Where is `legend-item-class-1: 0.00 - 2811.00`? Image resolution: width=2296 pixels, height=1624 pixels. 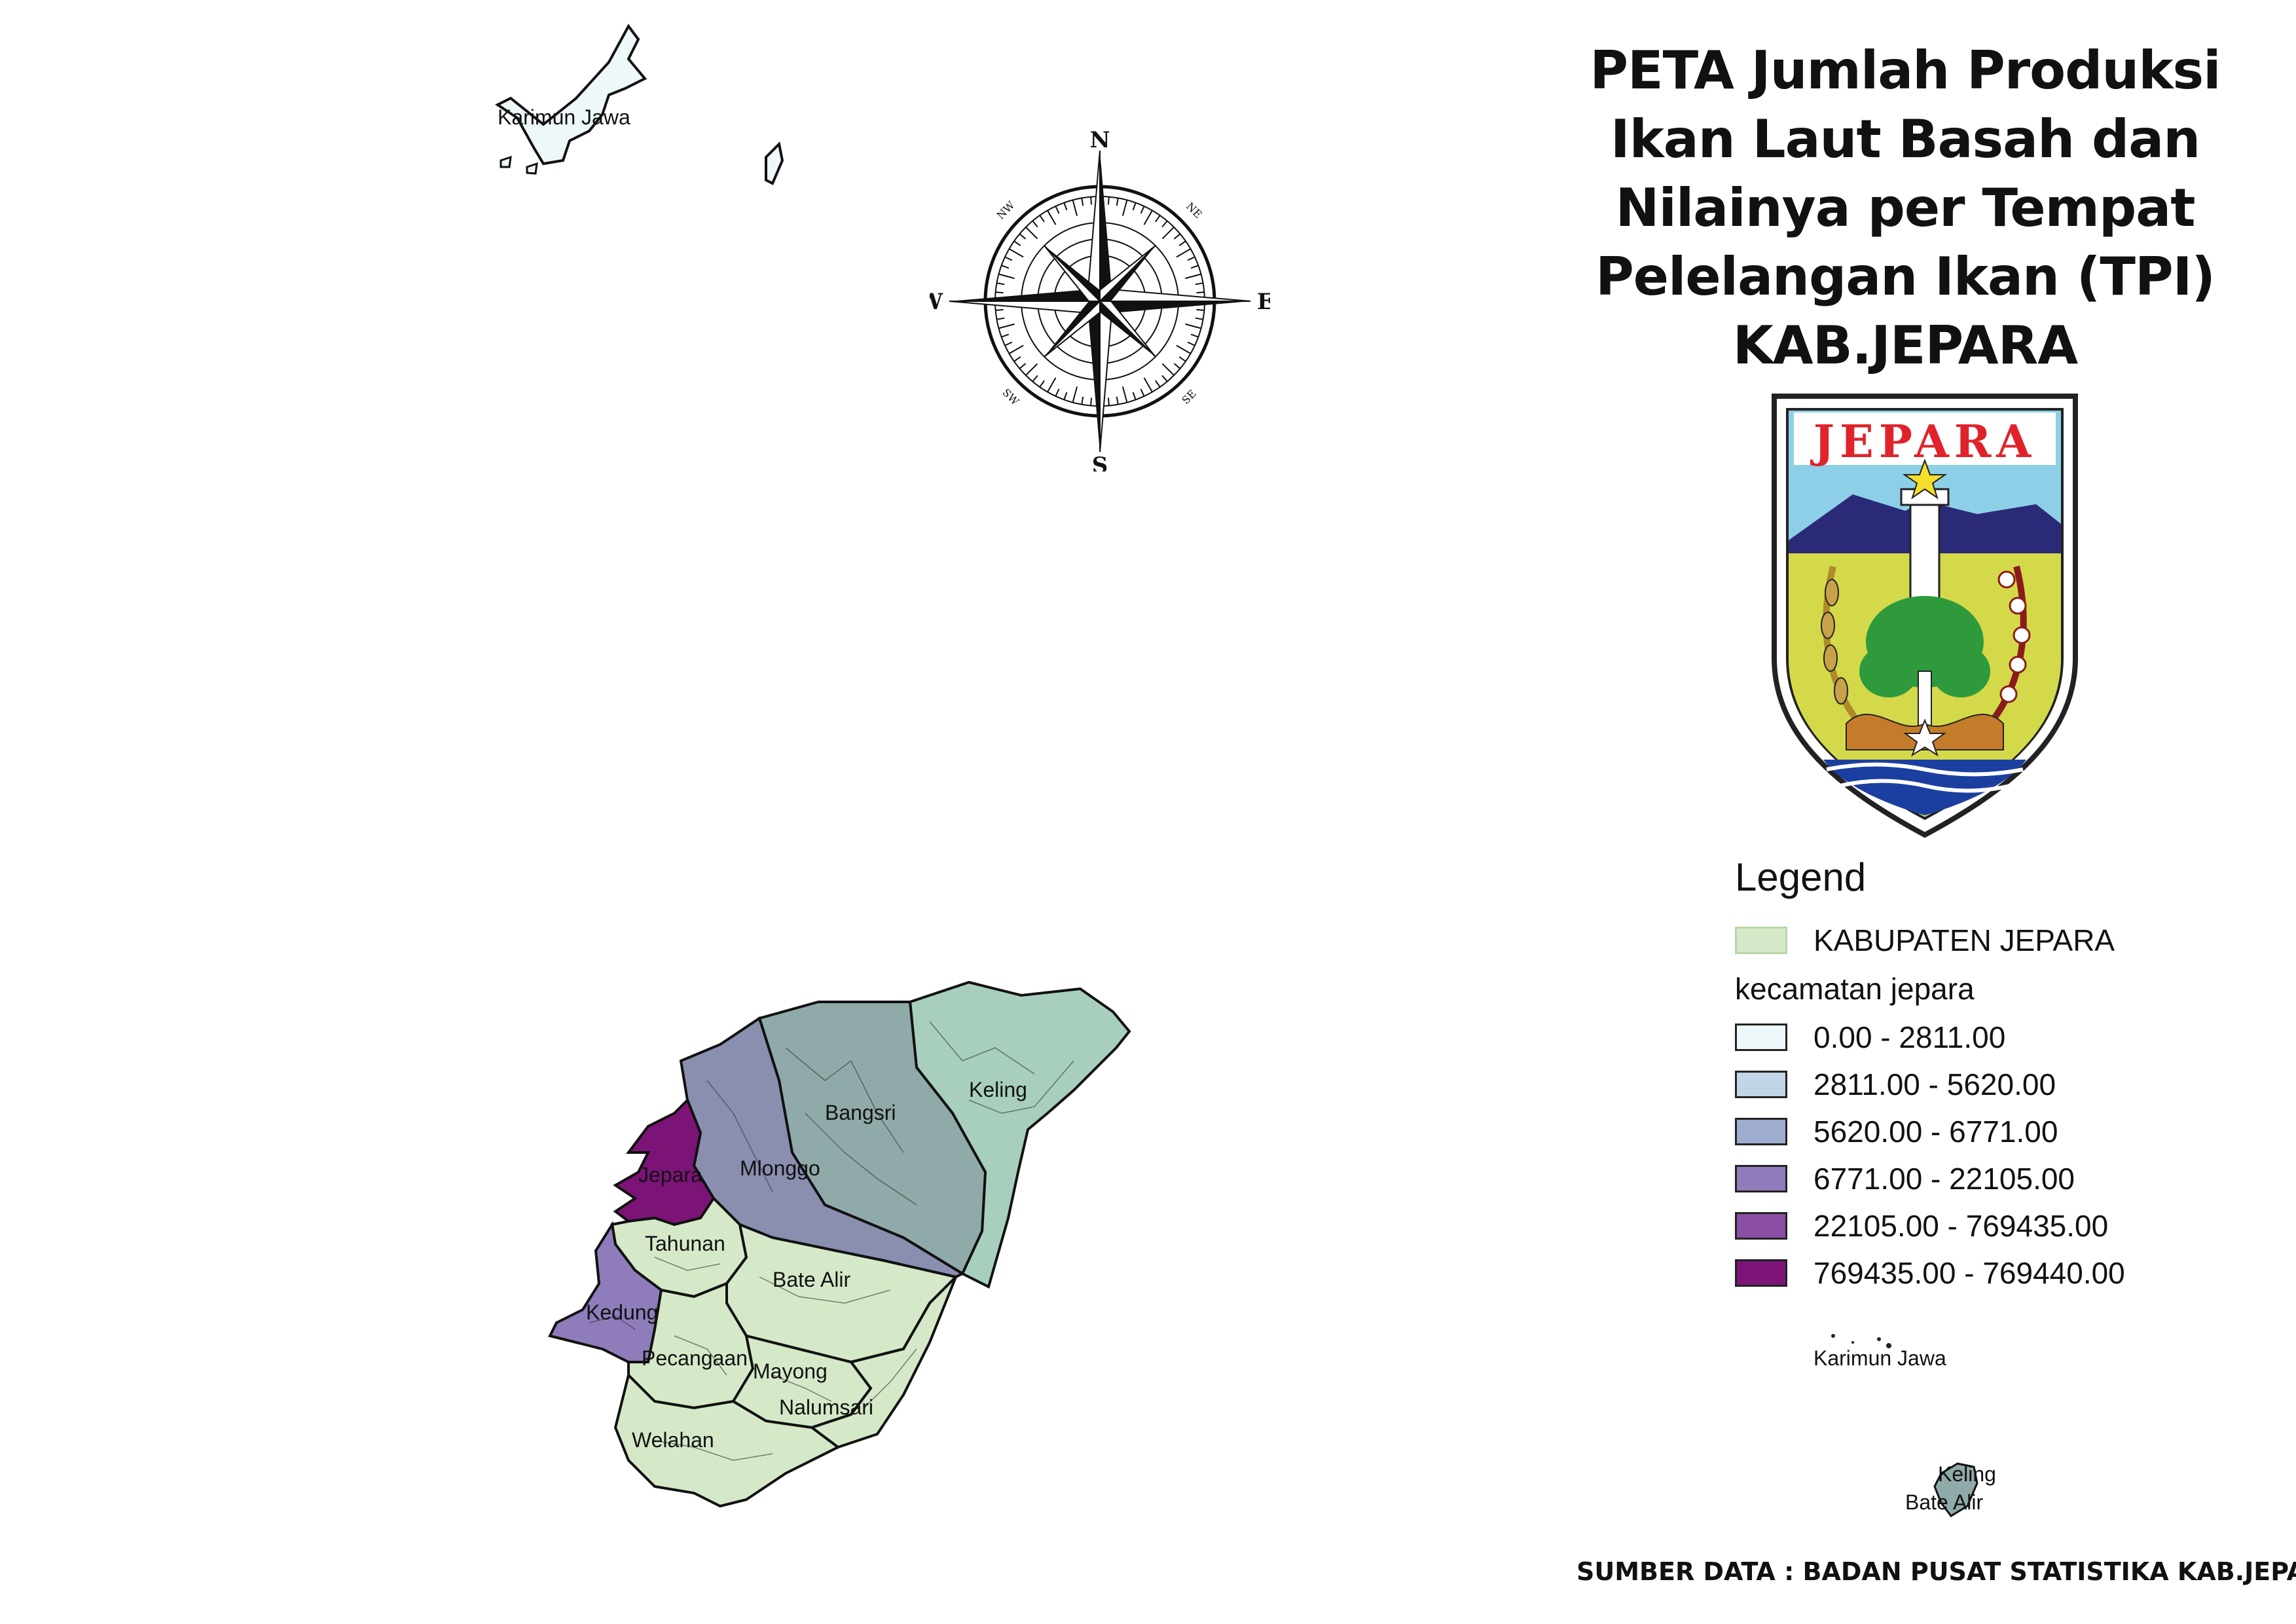 legend-item-class-1: 0.00 - 2811.00 is located at coordinates (1997, 1037).